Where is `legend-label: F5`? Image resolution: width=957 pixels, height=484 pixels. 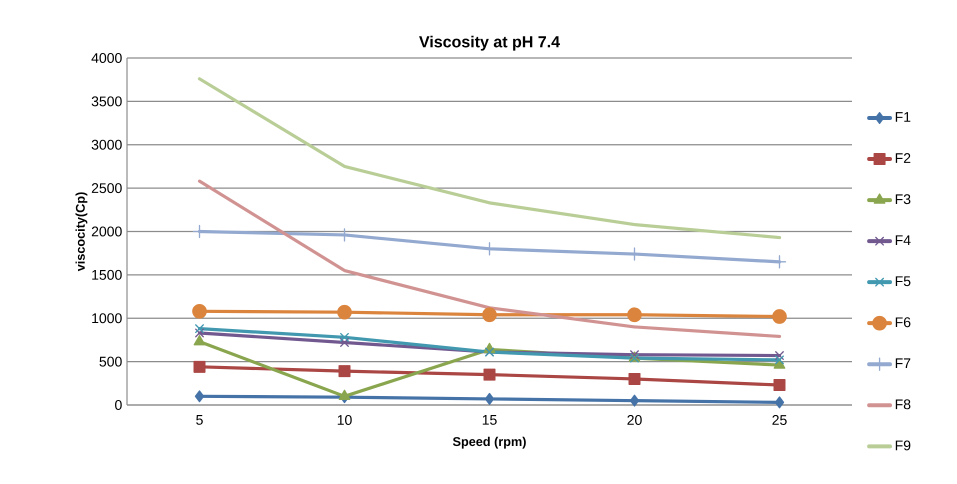 legend-label: F5 is located at coordinates (903, 281).